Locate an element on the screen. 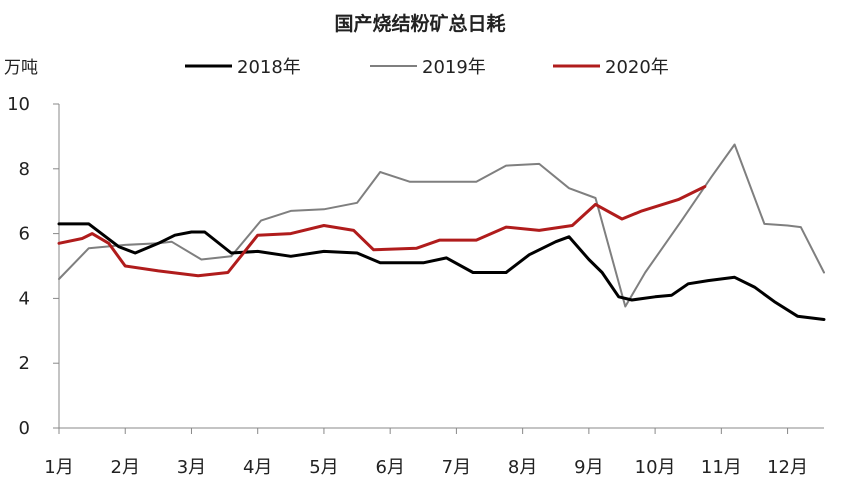 The width and height of the screenshot is (846, 484). chart-title: 国产烧结粉矿总日耗 is located at coordinates (419, 23).